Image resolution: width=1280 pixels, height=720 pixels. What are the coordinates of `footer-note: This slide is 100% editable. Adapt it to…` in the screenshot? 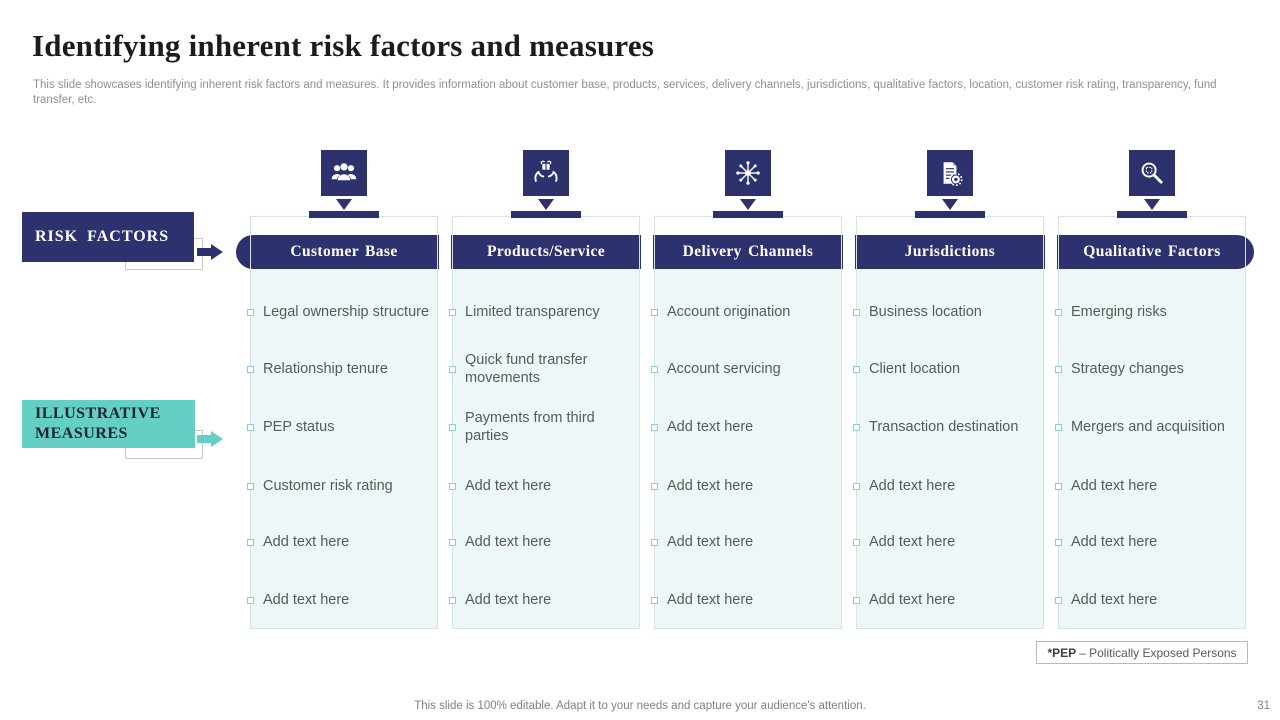 It's located at (640, 706).